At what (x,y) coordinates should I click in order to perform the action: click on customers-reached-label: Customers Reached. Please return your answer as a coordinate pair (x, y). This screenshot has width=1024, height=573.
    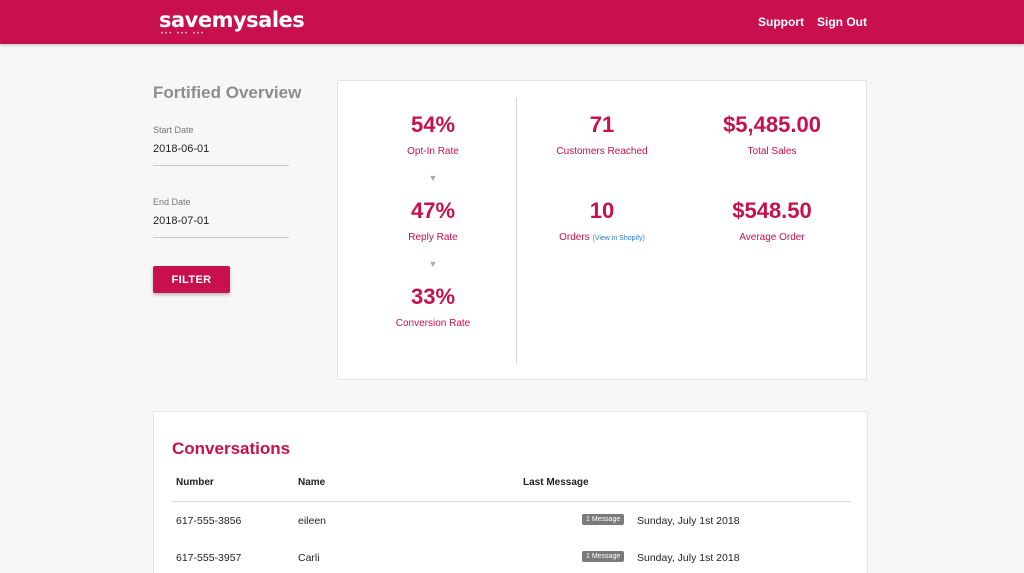
    Looking at the image, I should click on (602, 151).